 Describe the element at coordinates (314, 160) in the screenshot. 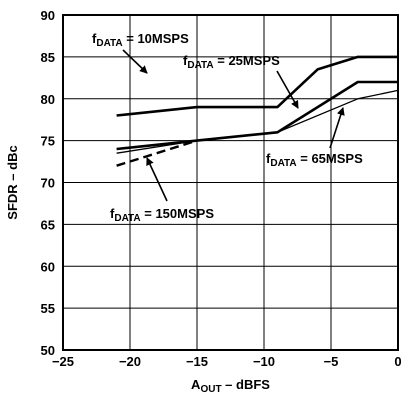

I see `series-label: fDATA = 65MSPS` at that location.